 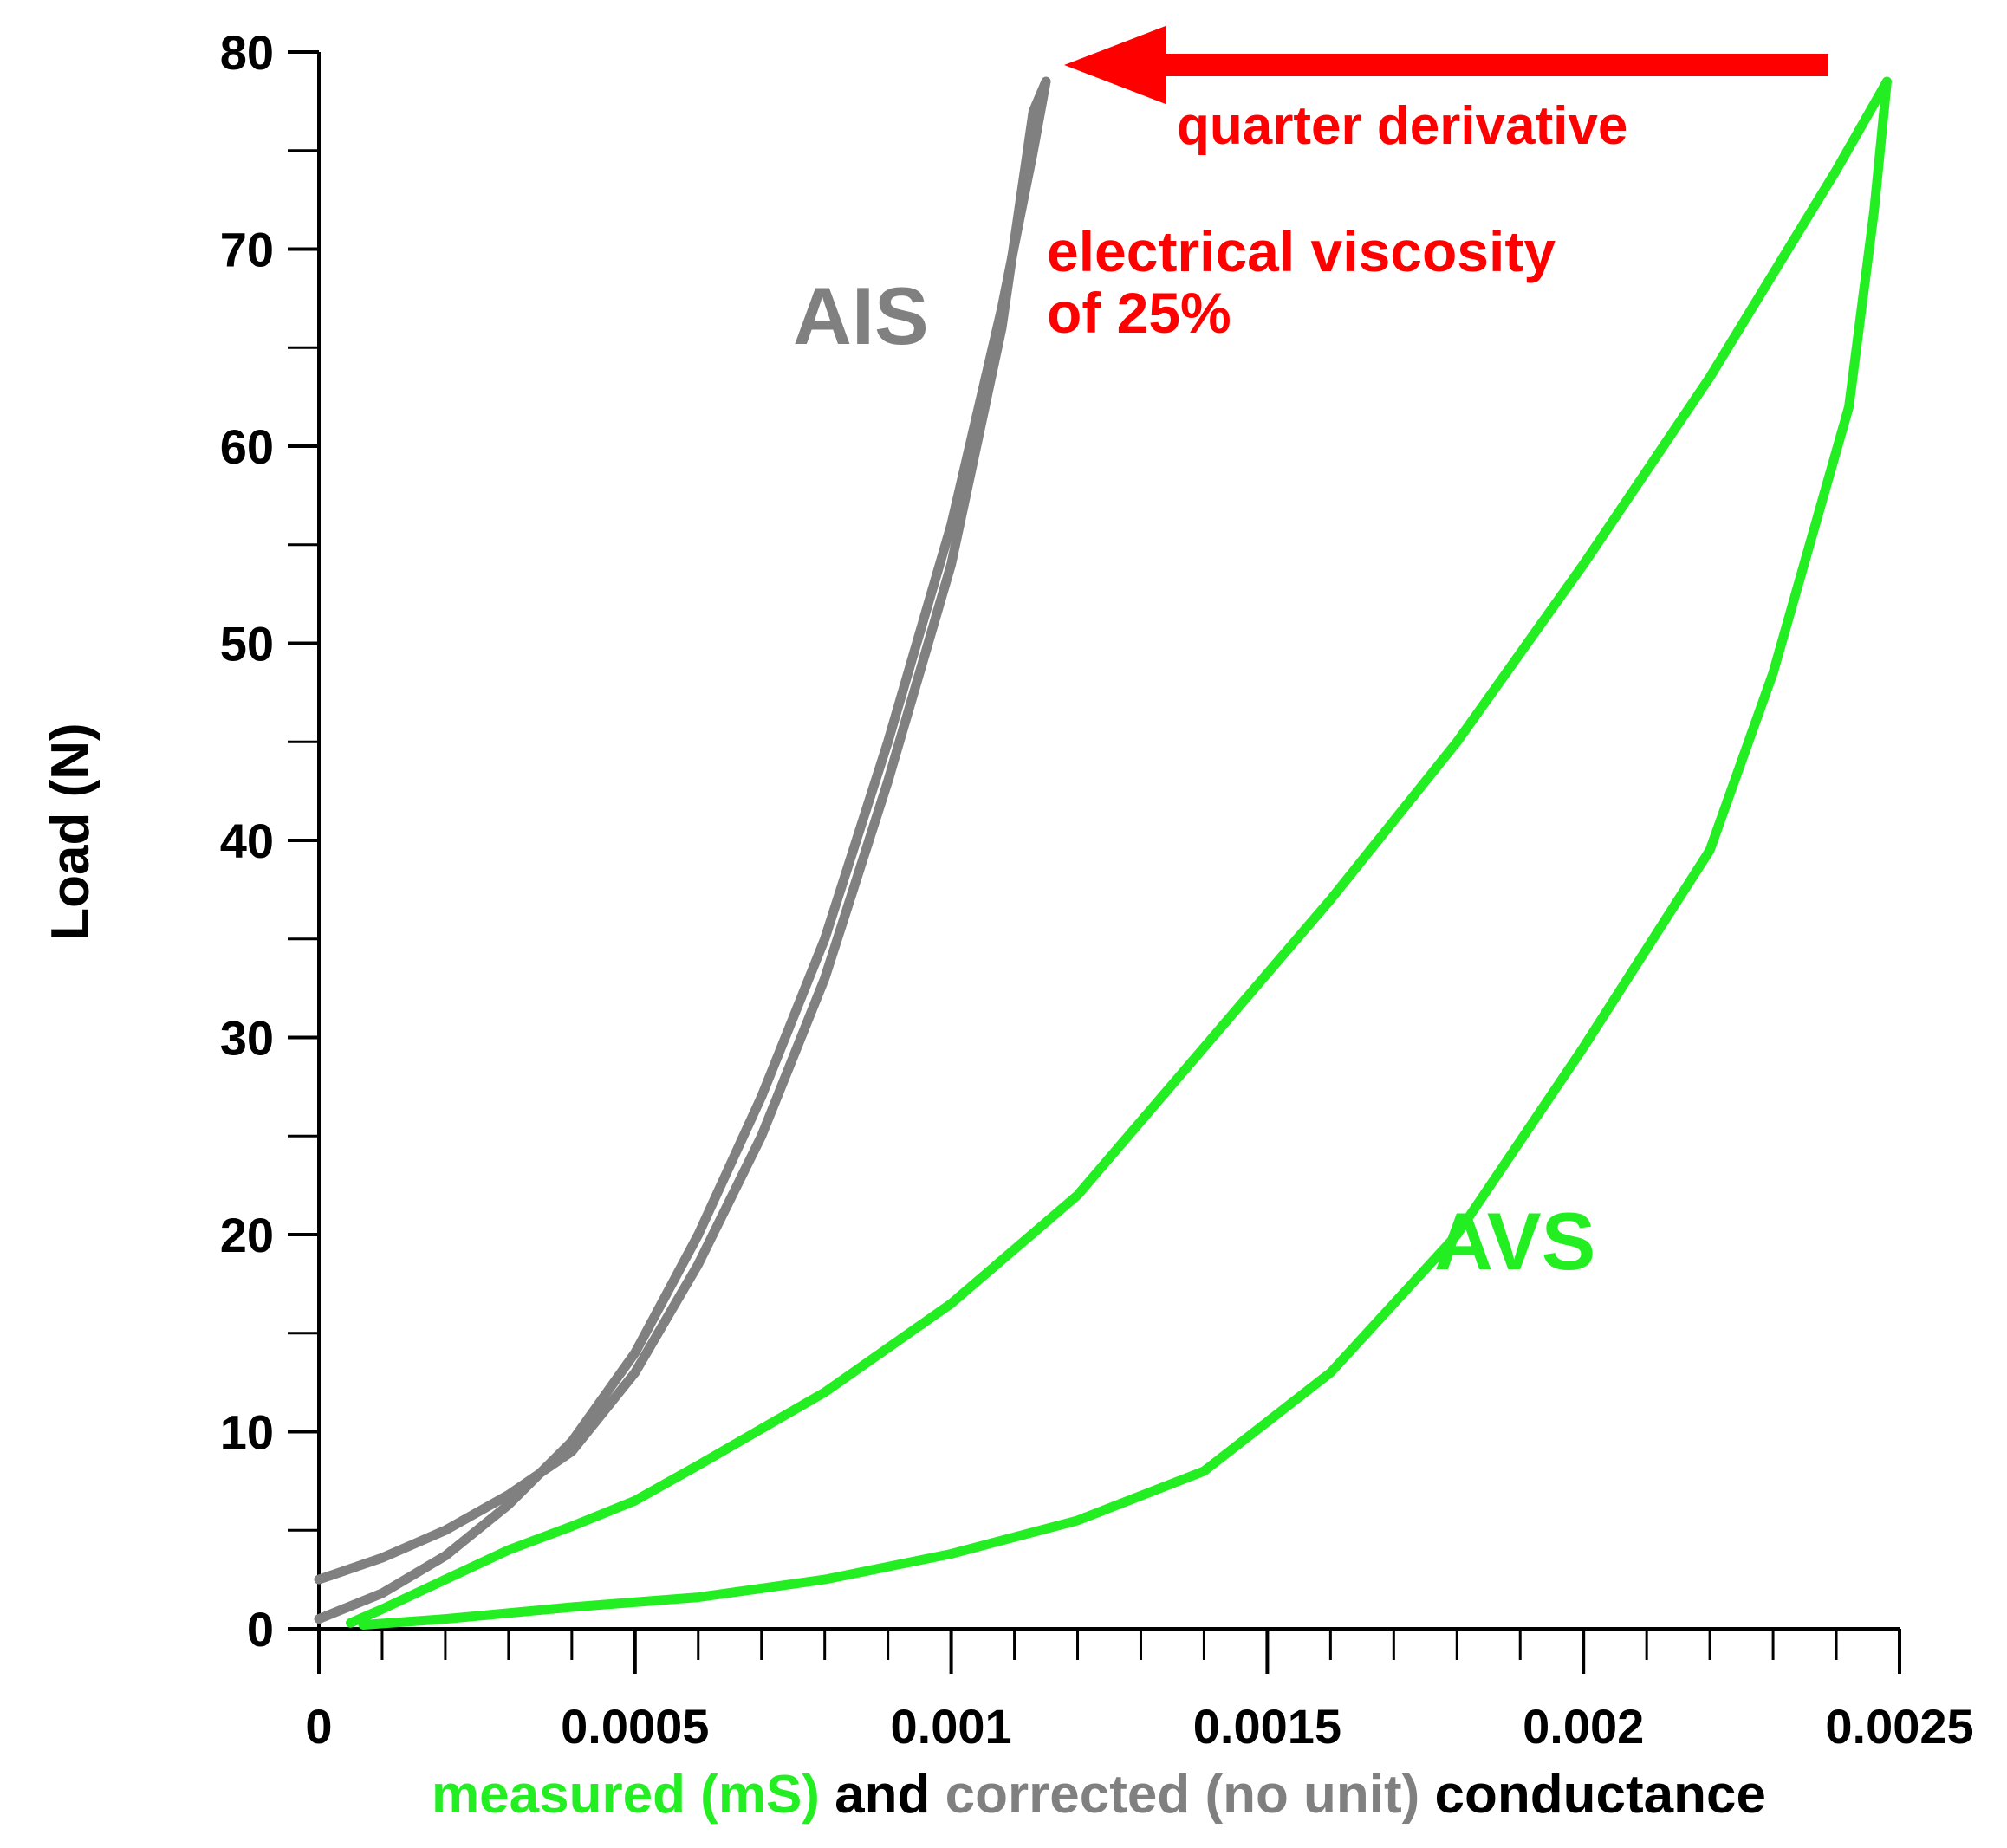 What do you see at coordinates (951, 1726) in the screenshot?
I see `x-tick-label: 0.001` at bounding box center [951, 1726].